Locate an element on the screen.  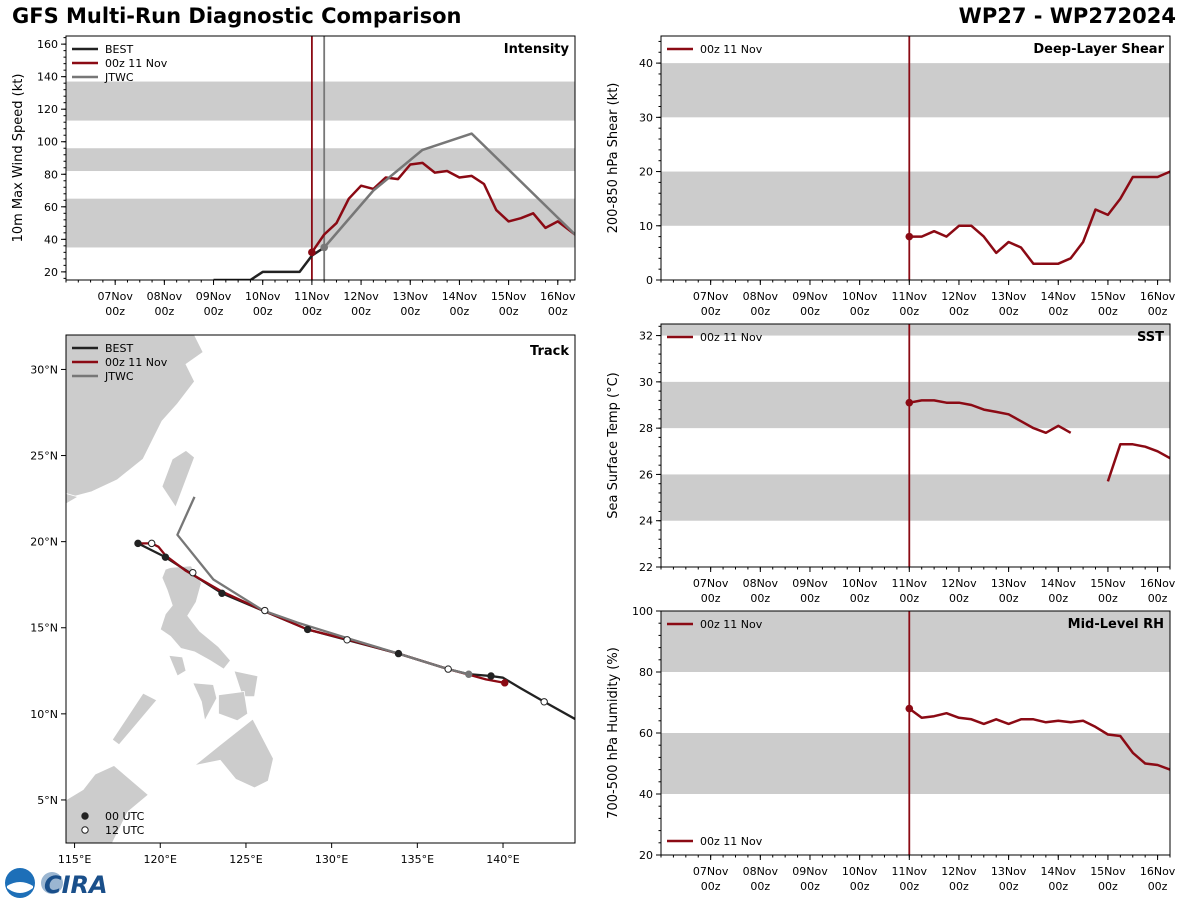
y-tick-label-rh: 60 is located at coordinates (646, 733).